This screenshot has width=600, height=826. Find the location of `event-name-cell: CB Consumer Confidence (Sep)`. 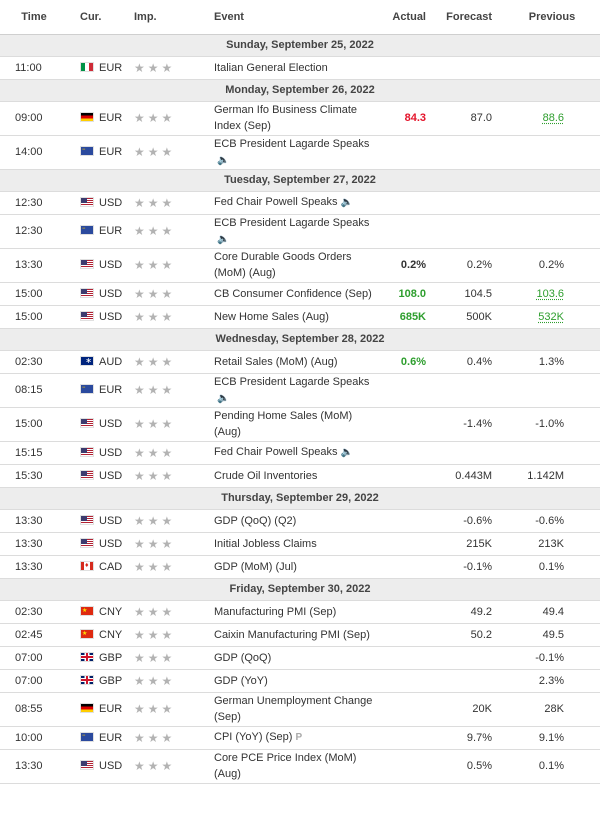

event-name-cell: CB Consumer Confidence (Sep) is located at coordinates (295, 294).